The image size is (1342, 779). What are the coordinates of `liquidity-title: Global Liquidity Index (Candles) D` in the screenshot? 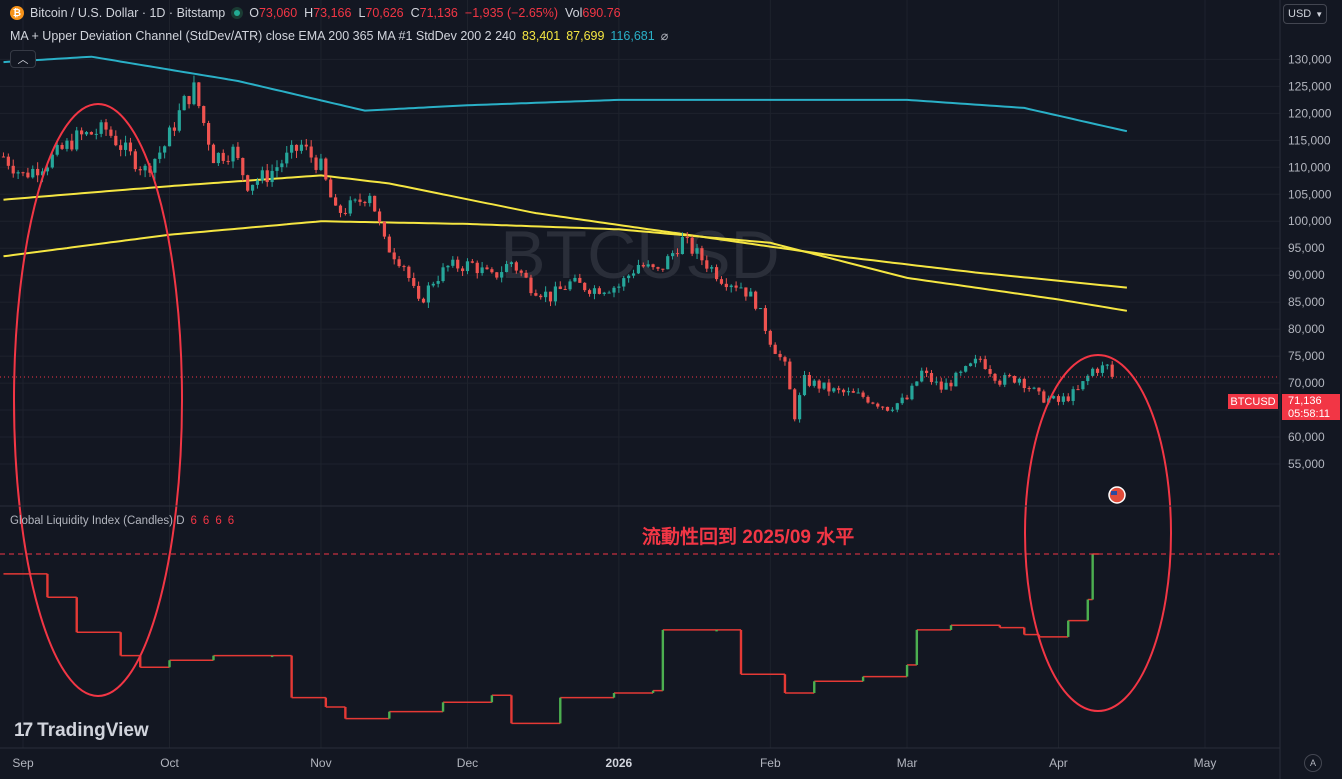 It's located at (97, 521).